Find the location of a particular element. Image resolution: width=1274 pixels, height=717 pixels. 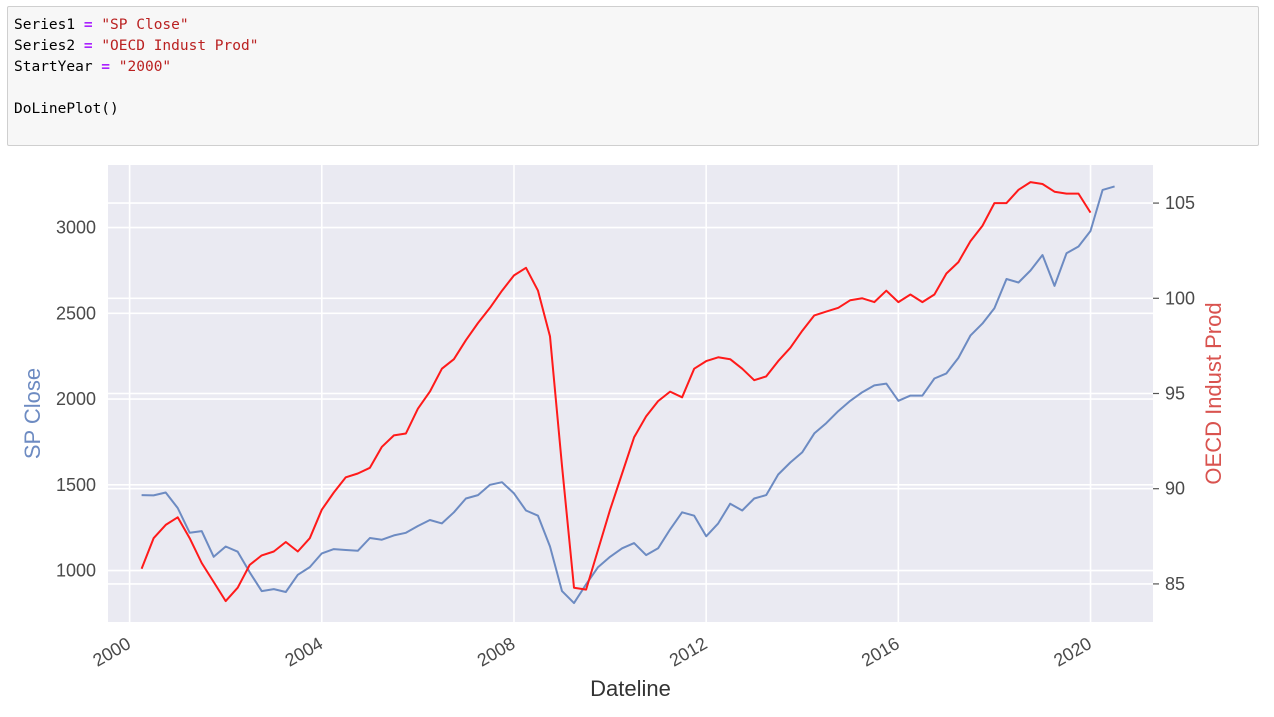

code-identifier: StartYear is located at coordinates (53, 67).